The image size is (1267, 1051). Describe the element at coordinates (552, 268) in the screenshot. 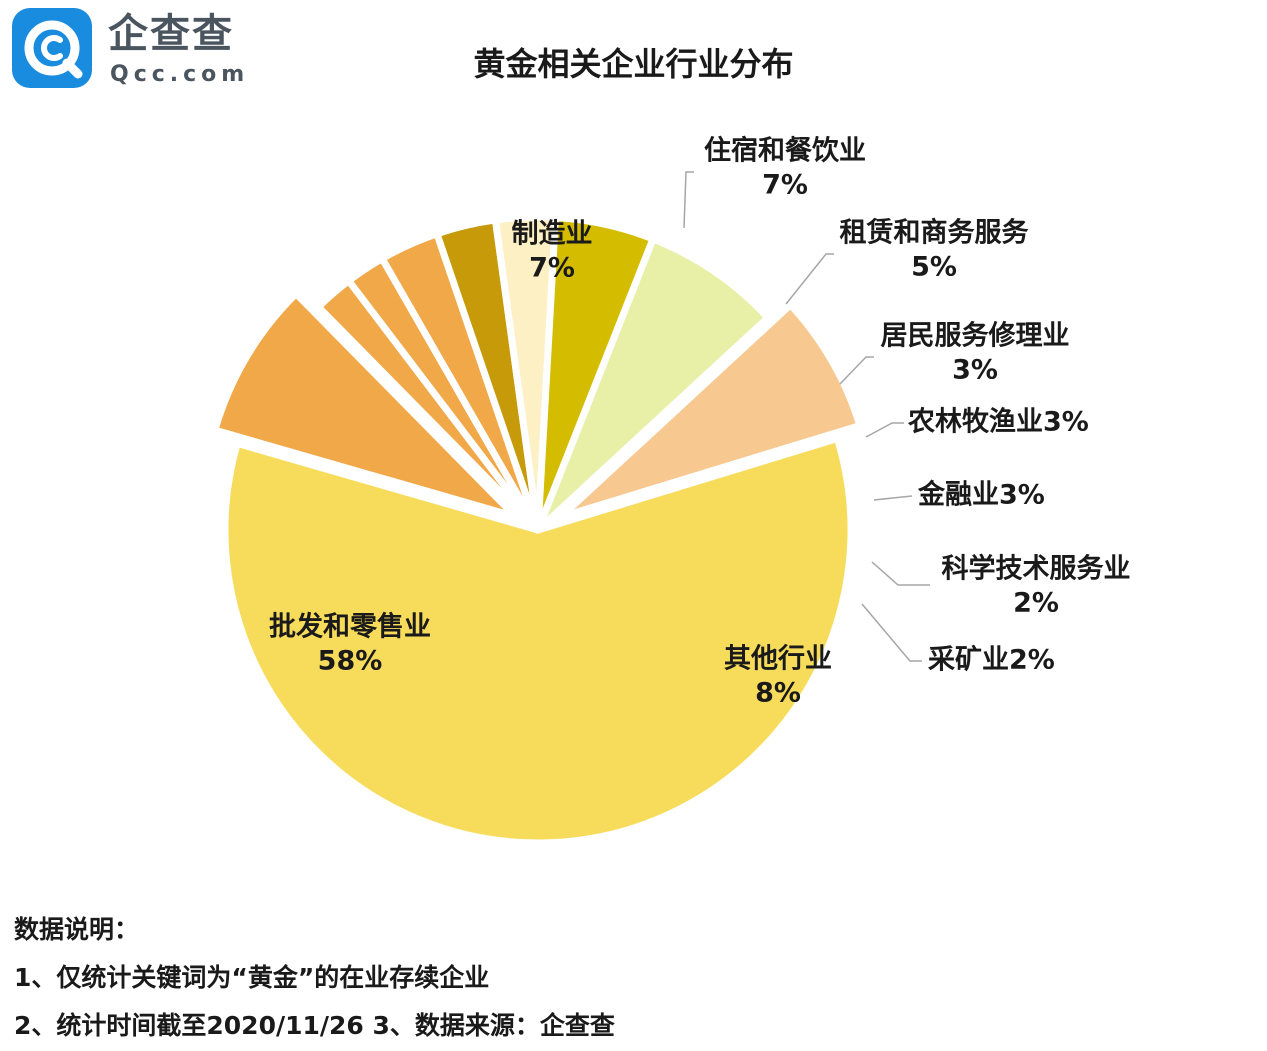

I see `slice-pct-label-10: 7%` at that location.